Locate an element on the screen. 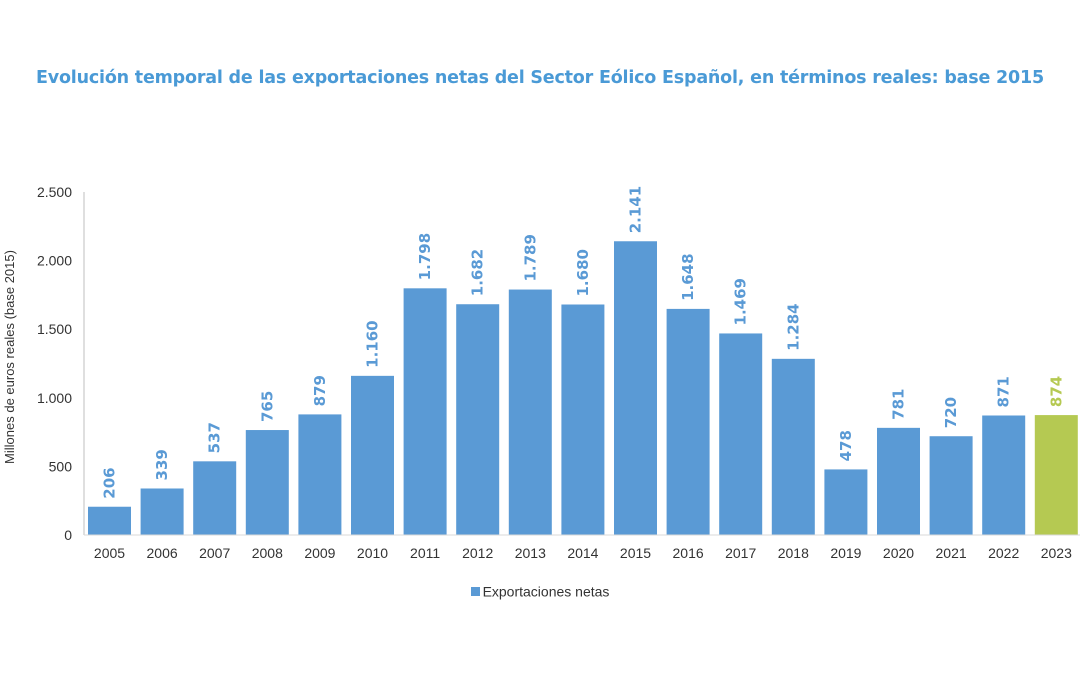 Image resolution: width=1080 pixels, height=675 pixels. y-tick-label: 1.500 is located at coordinates (54, 329).